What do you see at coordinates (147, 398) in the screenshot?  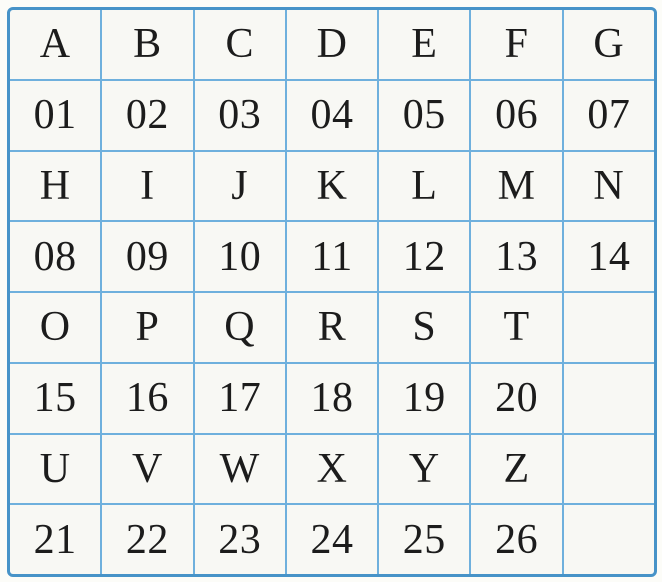 I see `table-cell: 16` at bounding box center [147, 398].